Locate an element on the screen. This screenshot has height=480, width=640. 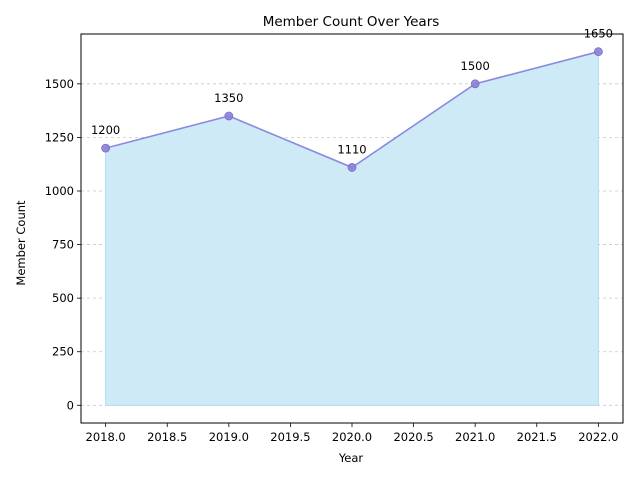
data-label-0: 1200 is located at coordinates (105, 130).